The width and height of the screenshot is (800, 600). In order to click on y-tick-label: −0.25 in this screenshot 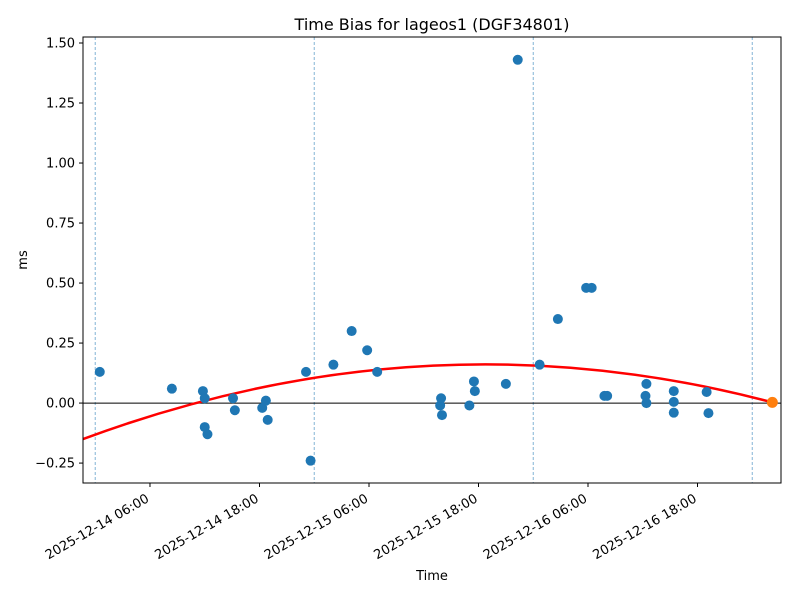, I will do `click(55, 464)`.